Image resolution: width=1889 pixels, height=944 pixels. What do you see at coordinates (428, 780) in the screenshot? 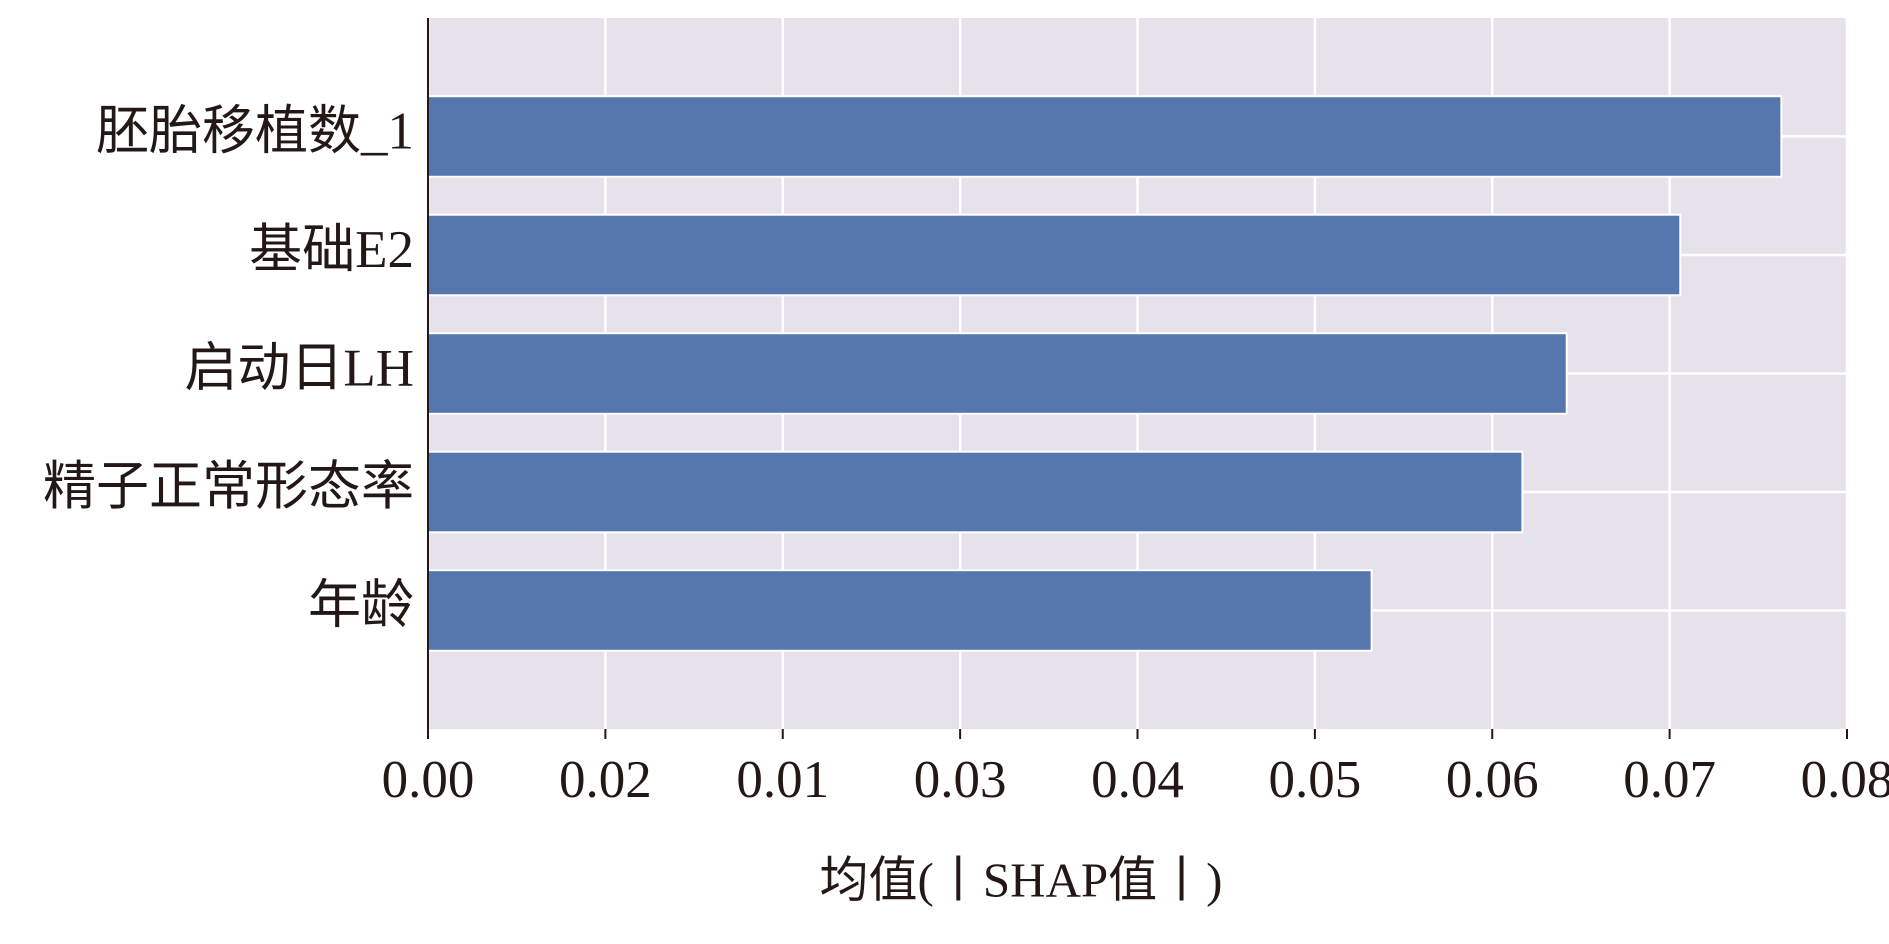
I see `x-tick-label: 0.00` at bounding box center [428, 780].